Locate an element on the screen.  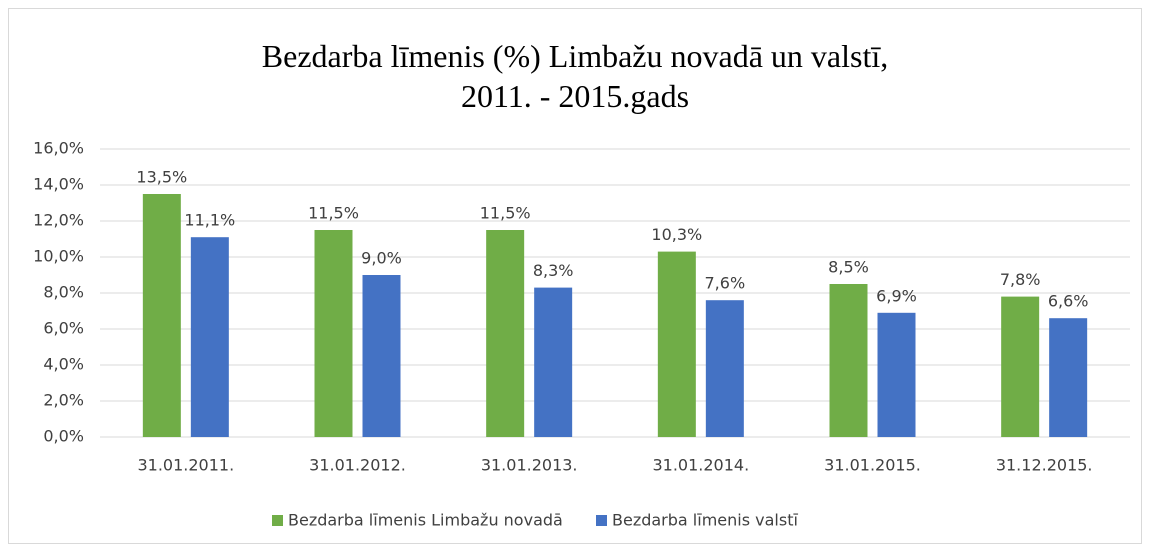
data-label: 8,3% is located at coordinates (553, 270).